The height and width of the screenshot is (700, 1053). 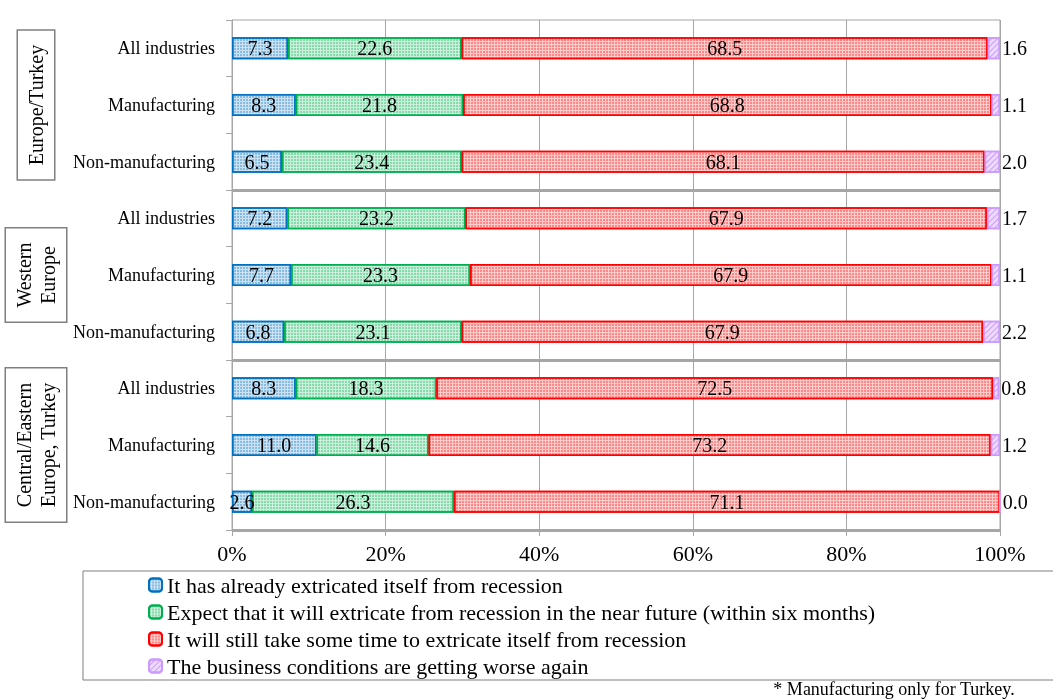 What do you see at coordinates (260, 218) in the screenshot?
I see `data-label: 7.2` at bounding box center [260, 218].